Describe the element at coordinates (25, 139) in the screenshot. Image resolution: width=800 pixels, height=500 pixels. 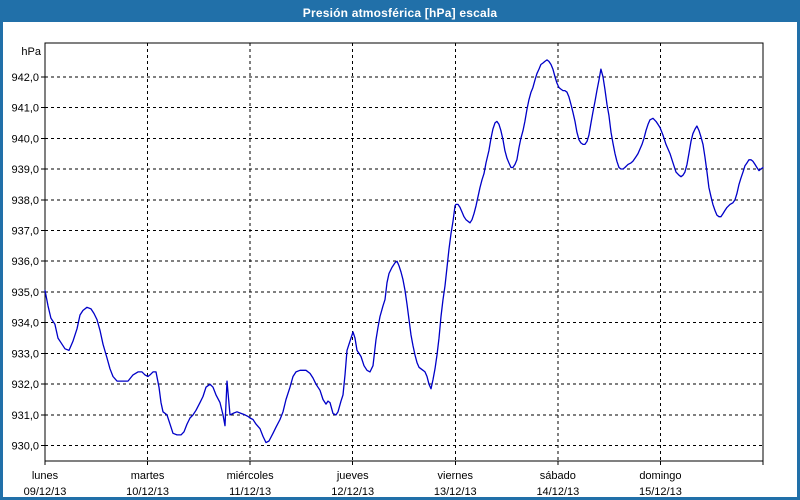
I see `y-tick-label: 940,0` at that location.